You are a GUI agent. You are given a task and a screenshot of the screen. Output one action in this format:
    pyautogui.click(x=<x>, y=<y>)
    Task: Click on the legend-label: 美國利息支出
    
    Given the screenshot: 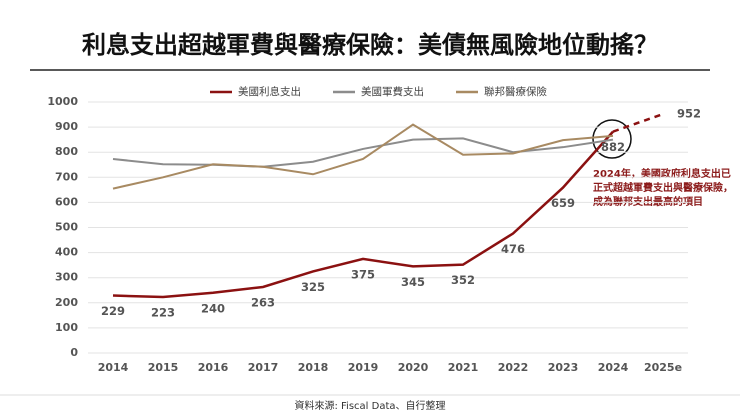 What is the action you would take?
    pyautogui.click(x=269, y=91)
    